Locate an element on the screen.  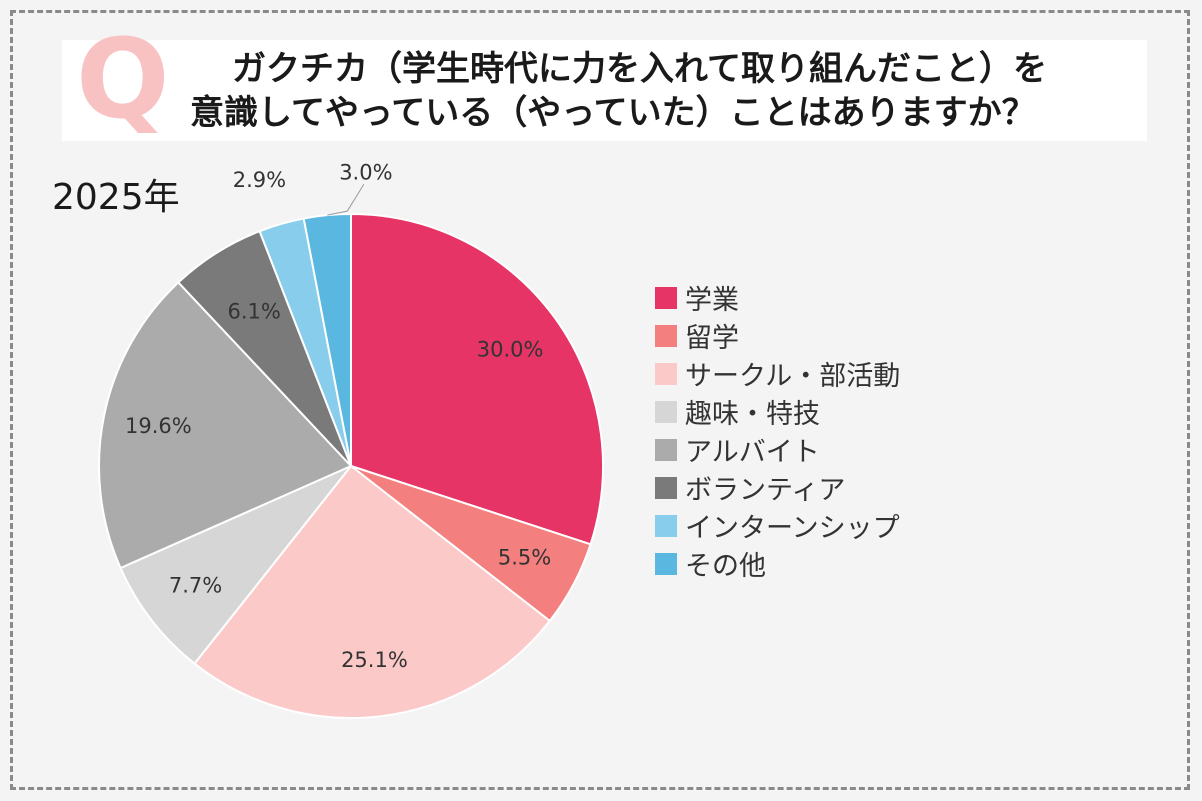
legend-label-1: 学業 is located at coordinates (712, 300).